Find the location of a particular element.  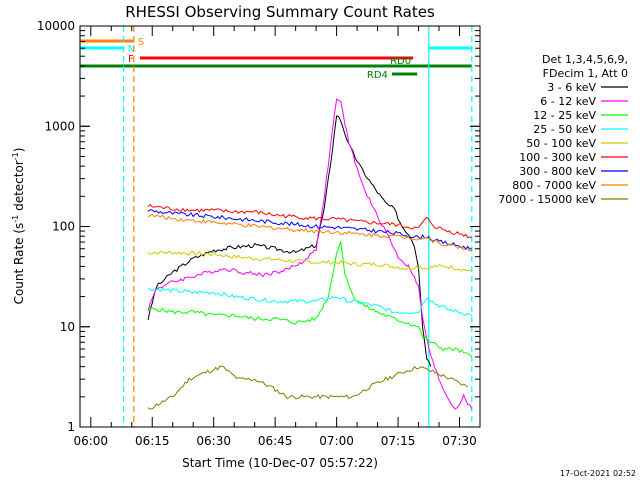

legend-label-1: 3 - 6 keV is located at coordinates (571, 87).